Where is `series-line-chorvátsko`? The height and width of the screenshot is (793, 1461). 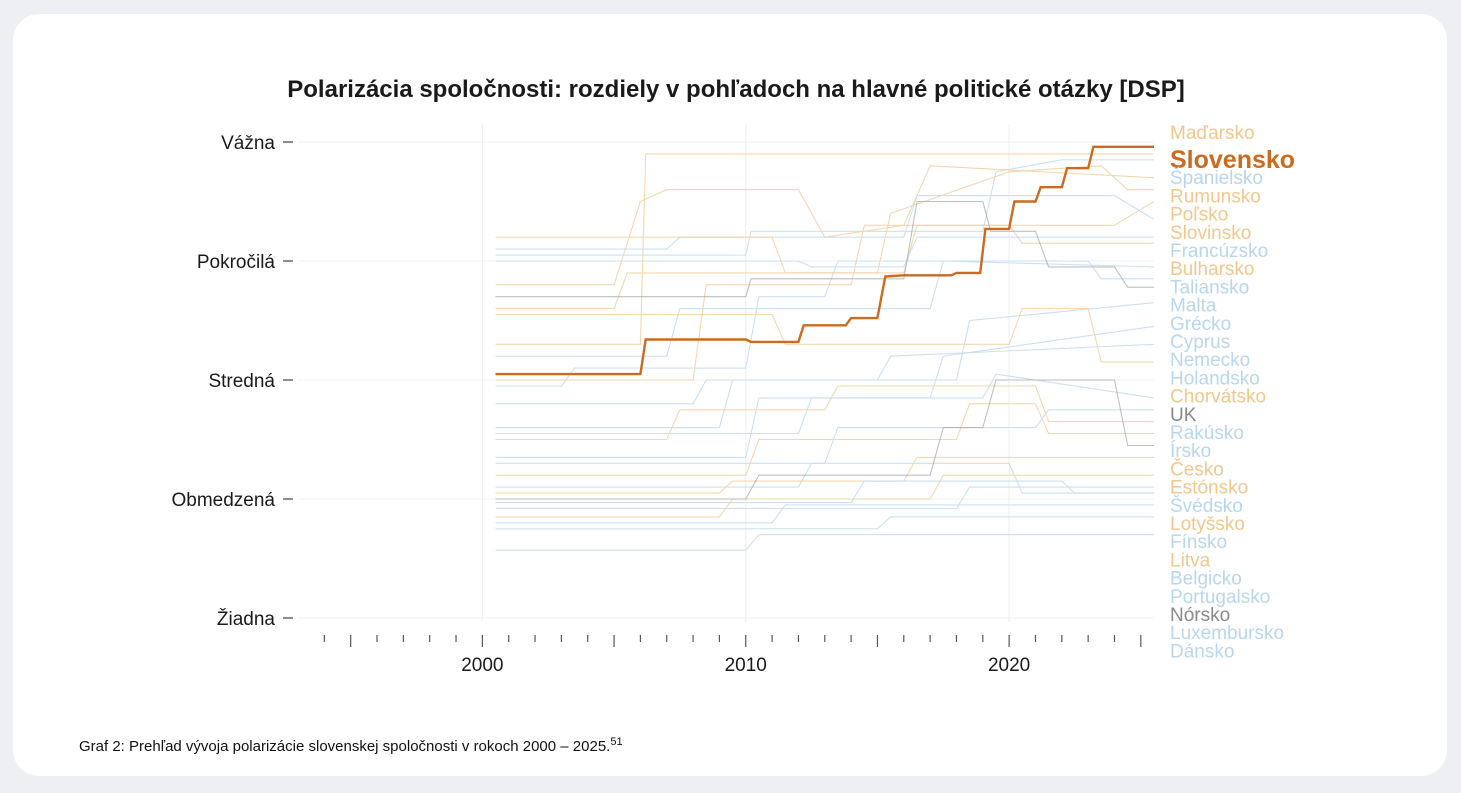 series-line-chorvátsko is located at coordinates (824, 335).